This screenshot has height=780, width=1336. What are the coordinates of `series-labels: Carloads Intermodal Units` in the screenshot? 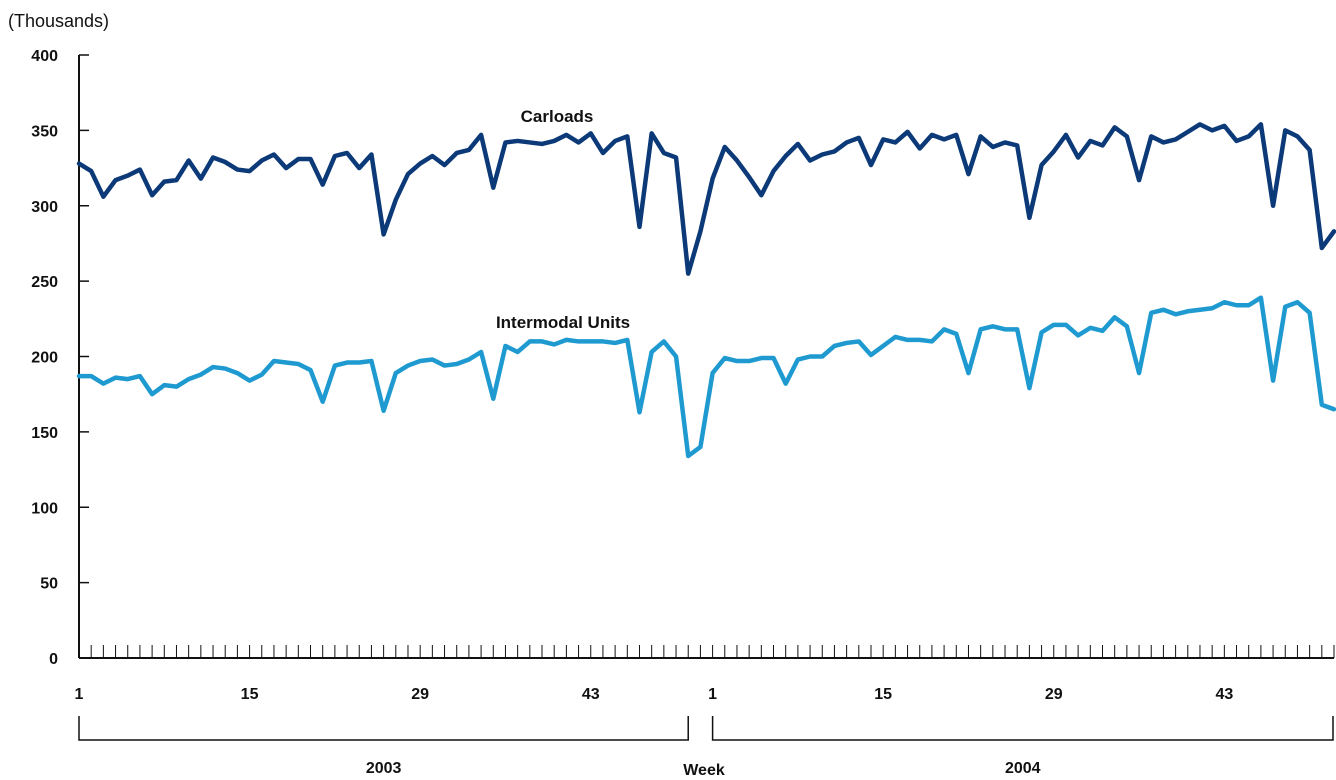 It's located at (563, 219).